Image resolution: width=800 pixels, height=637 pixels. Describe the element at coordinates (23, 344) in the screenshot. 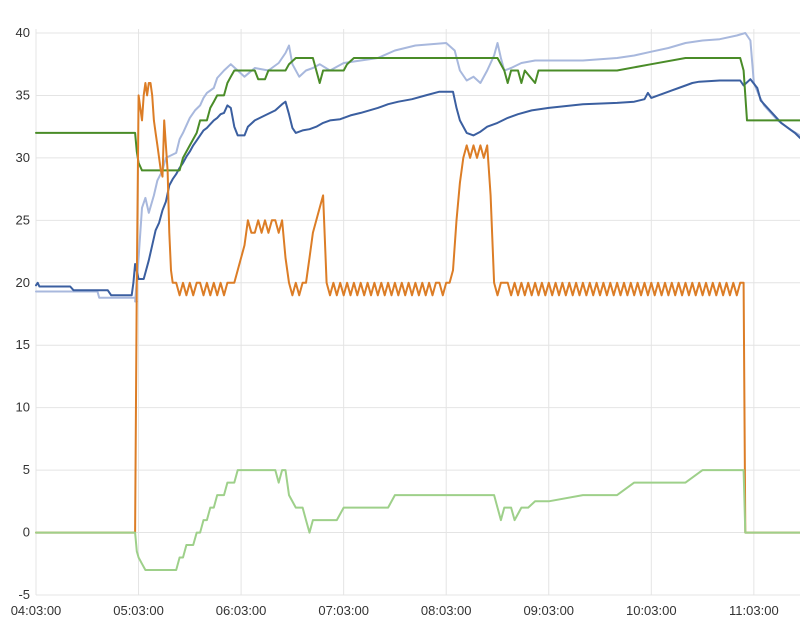

I see `y-tick-label: 15` at that location.